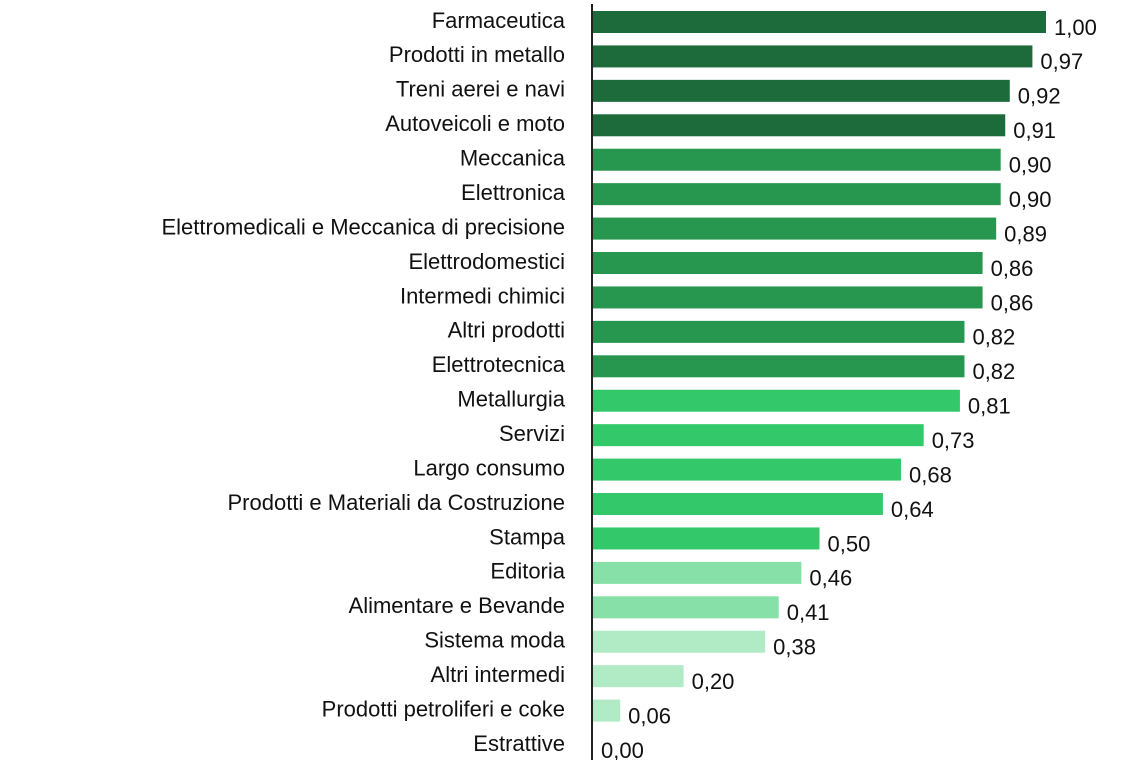 This screenshot has width=1145, height=760. I want to click on category-label: Estrattive, so click(519, 743).